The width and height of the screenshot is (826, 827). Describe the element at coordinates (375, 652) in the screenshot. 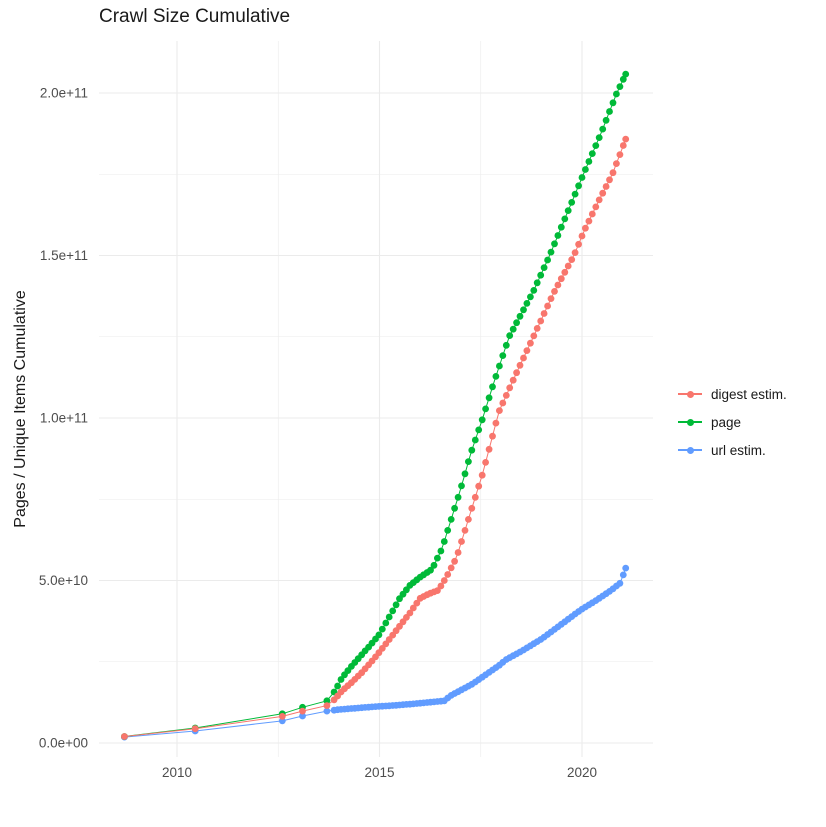

I see `series-line-url-estim-` at that location.